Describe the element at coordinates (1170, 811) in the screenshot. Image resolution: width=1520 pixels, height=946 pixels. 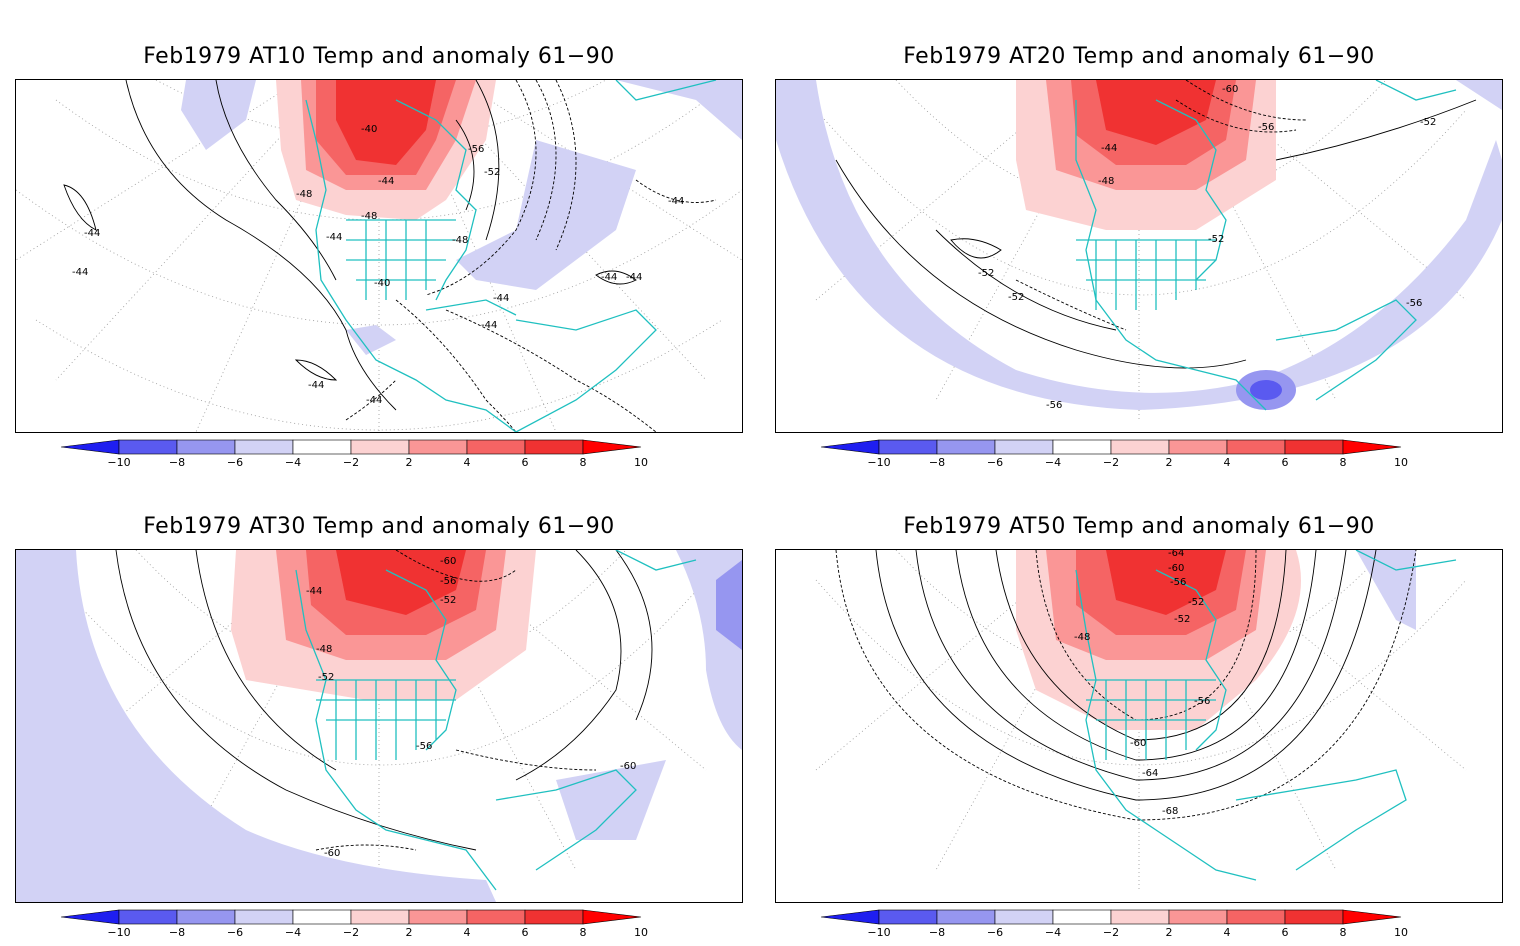
I see `contour-label: -68` at that location.